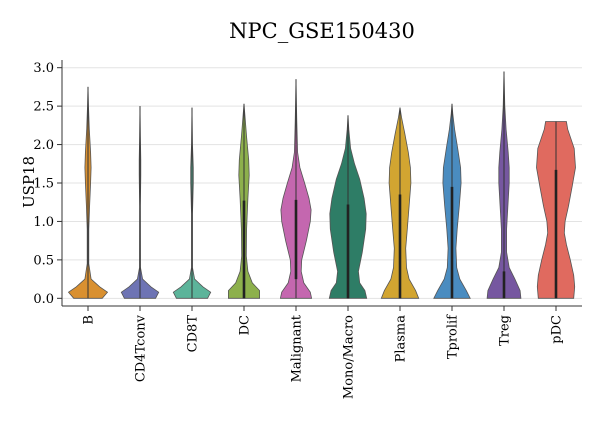  What do you see at coordinates (29, 182) in the screenshot?
I see `y-axis-label: USP18` at bounding box center [29, 182].